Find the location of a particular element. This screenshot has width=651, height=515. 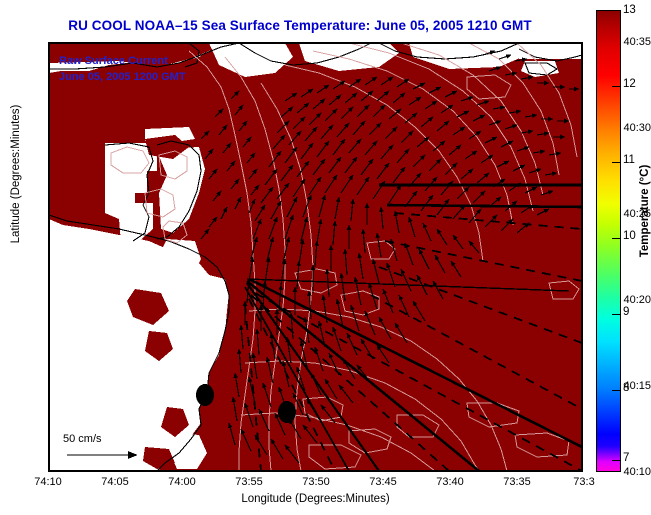

y-tick: 40:25 is located at coordinates (637, 214).